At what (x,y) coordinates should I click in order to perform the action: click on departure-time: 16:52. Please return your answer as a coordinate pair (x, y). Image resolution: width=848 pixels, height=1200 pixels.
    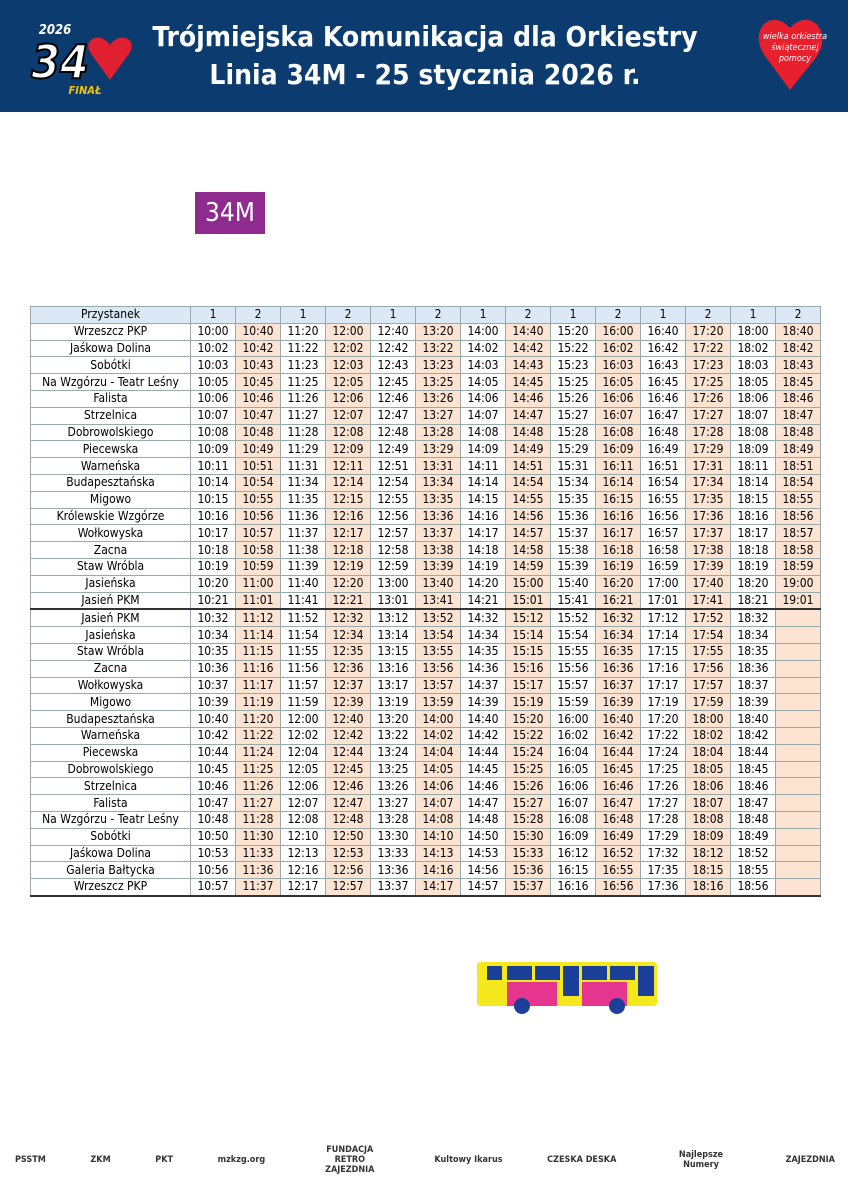
    Looking at the image, I should click on (618, 853).